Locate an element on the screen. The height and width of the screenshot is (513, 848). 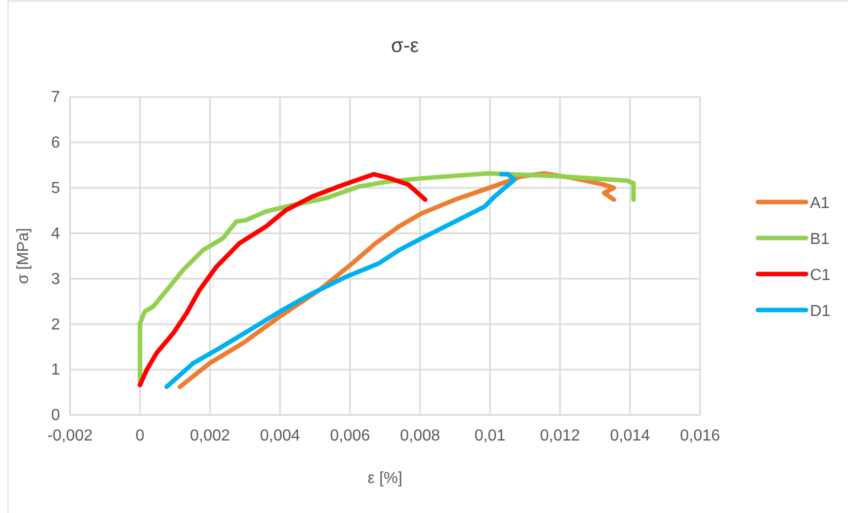
y-tick-label: 3 is located at coordinates (55, 279).